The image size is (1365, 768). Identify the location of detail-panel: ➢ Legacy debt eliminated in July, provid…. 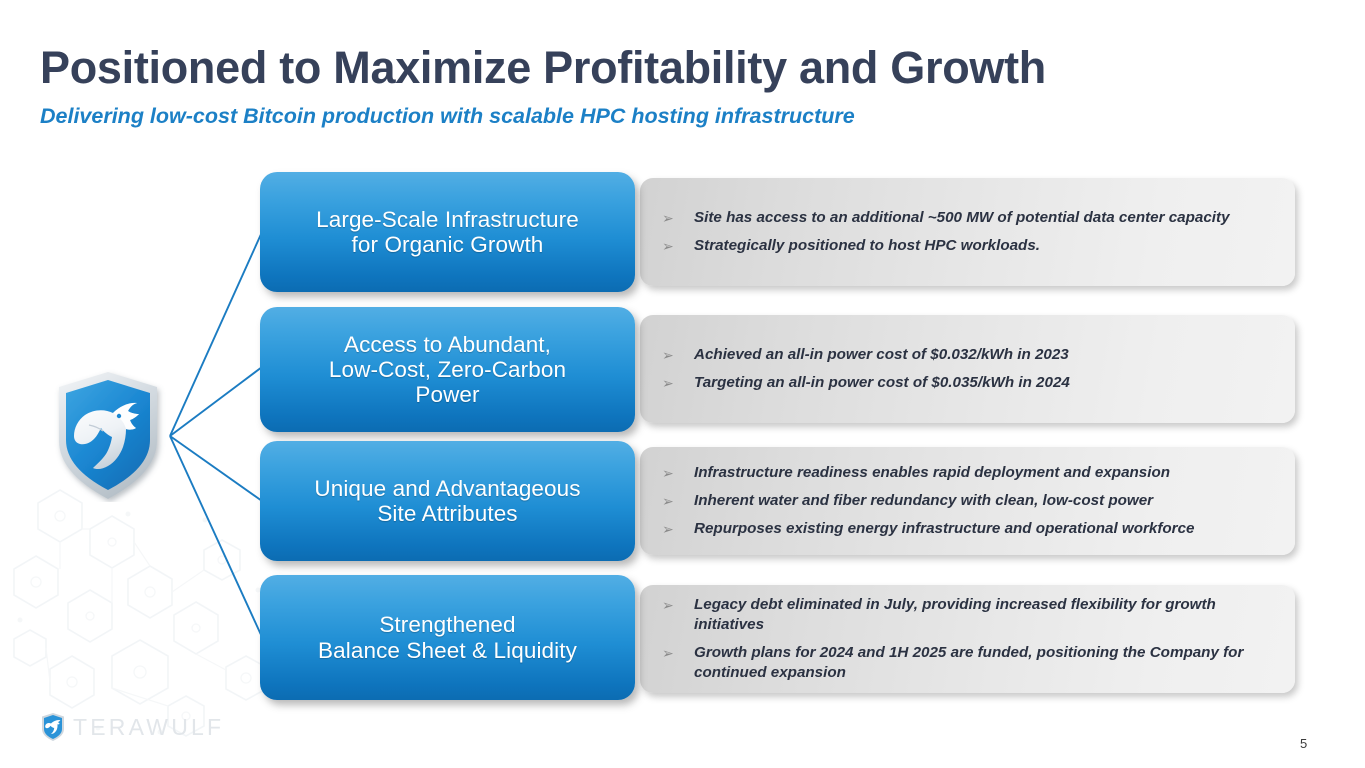
(967, 639).